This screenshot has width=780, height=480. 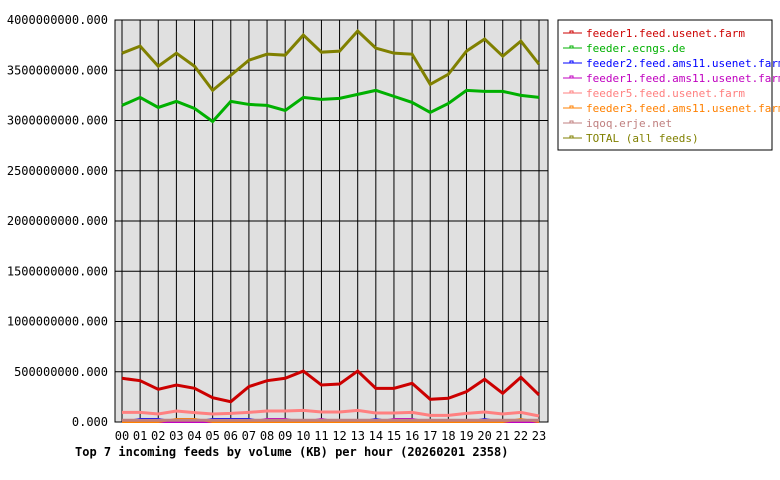 I want to click on y-tick-label: 0.000, so click(x=90, y=422).